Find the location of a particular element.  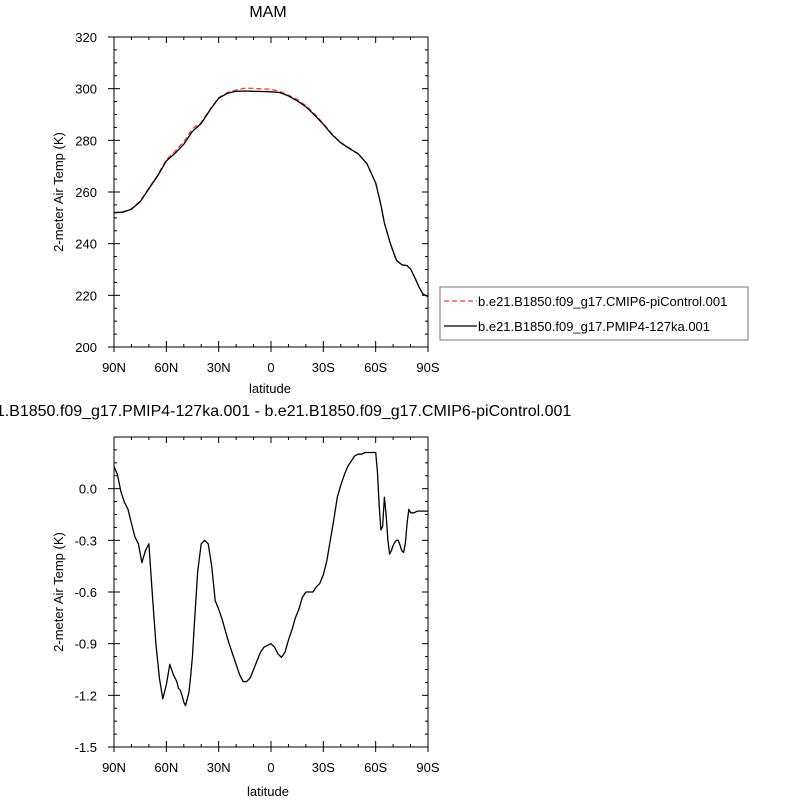

bottom-x-tick-label: 90N is located at coordinates (114, 767).